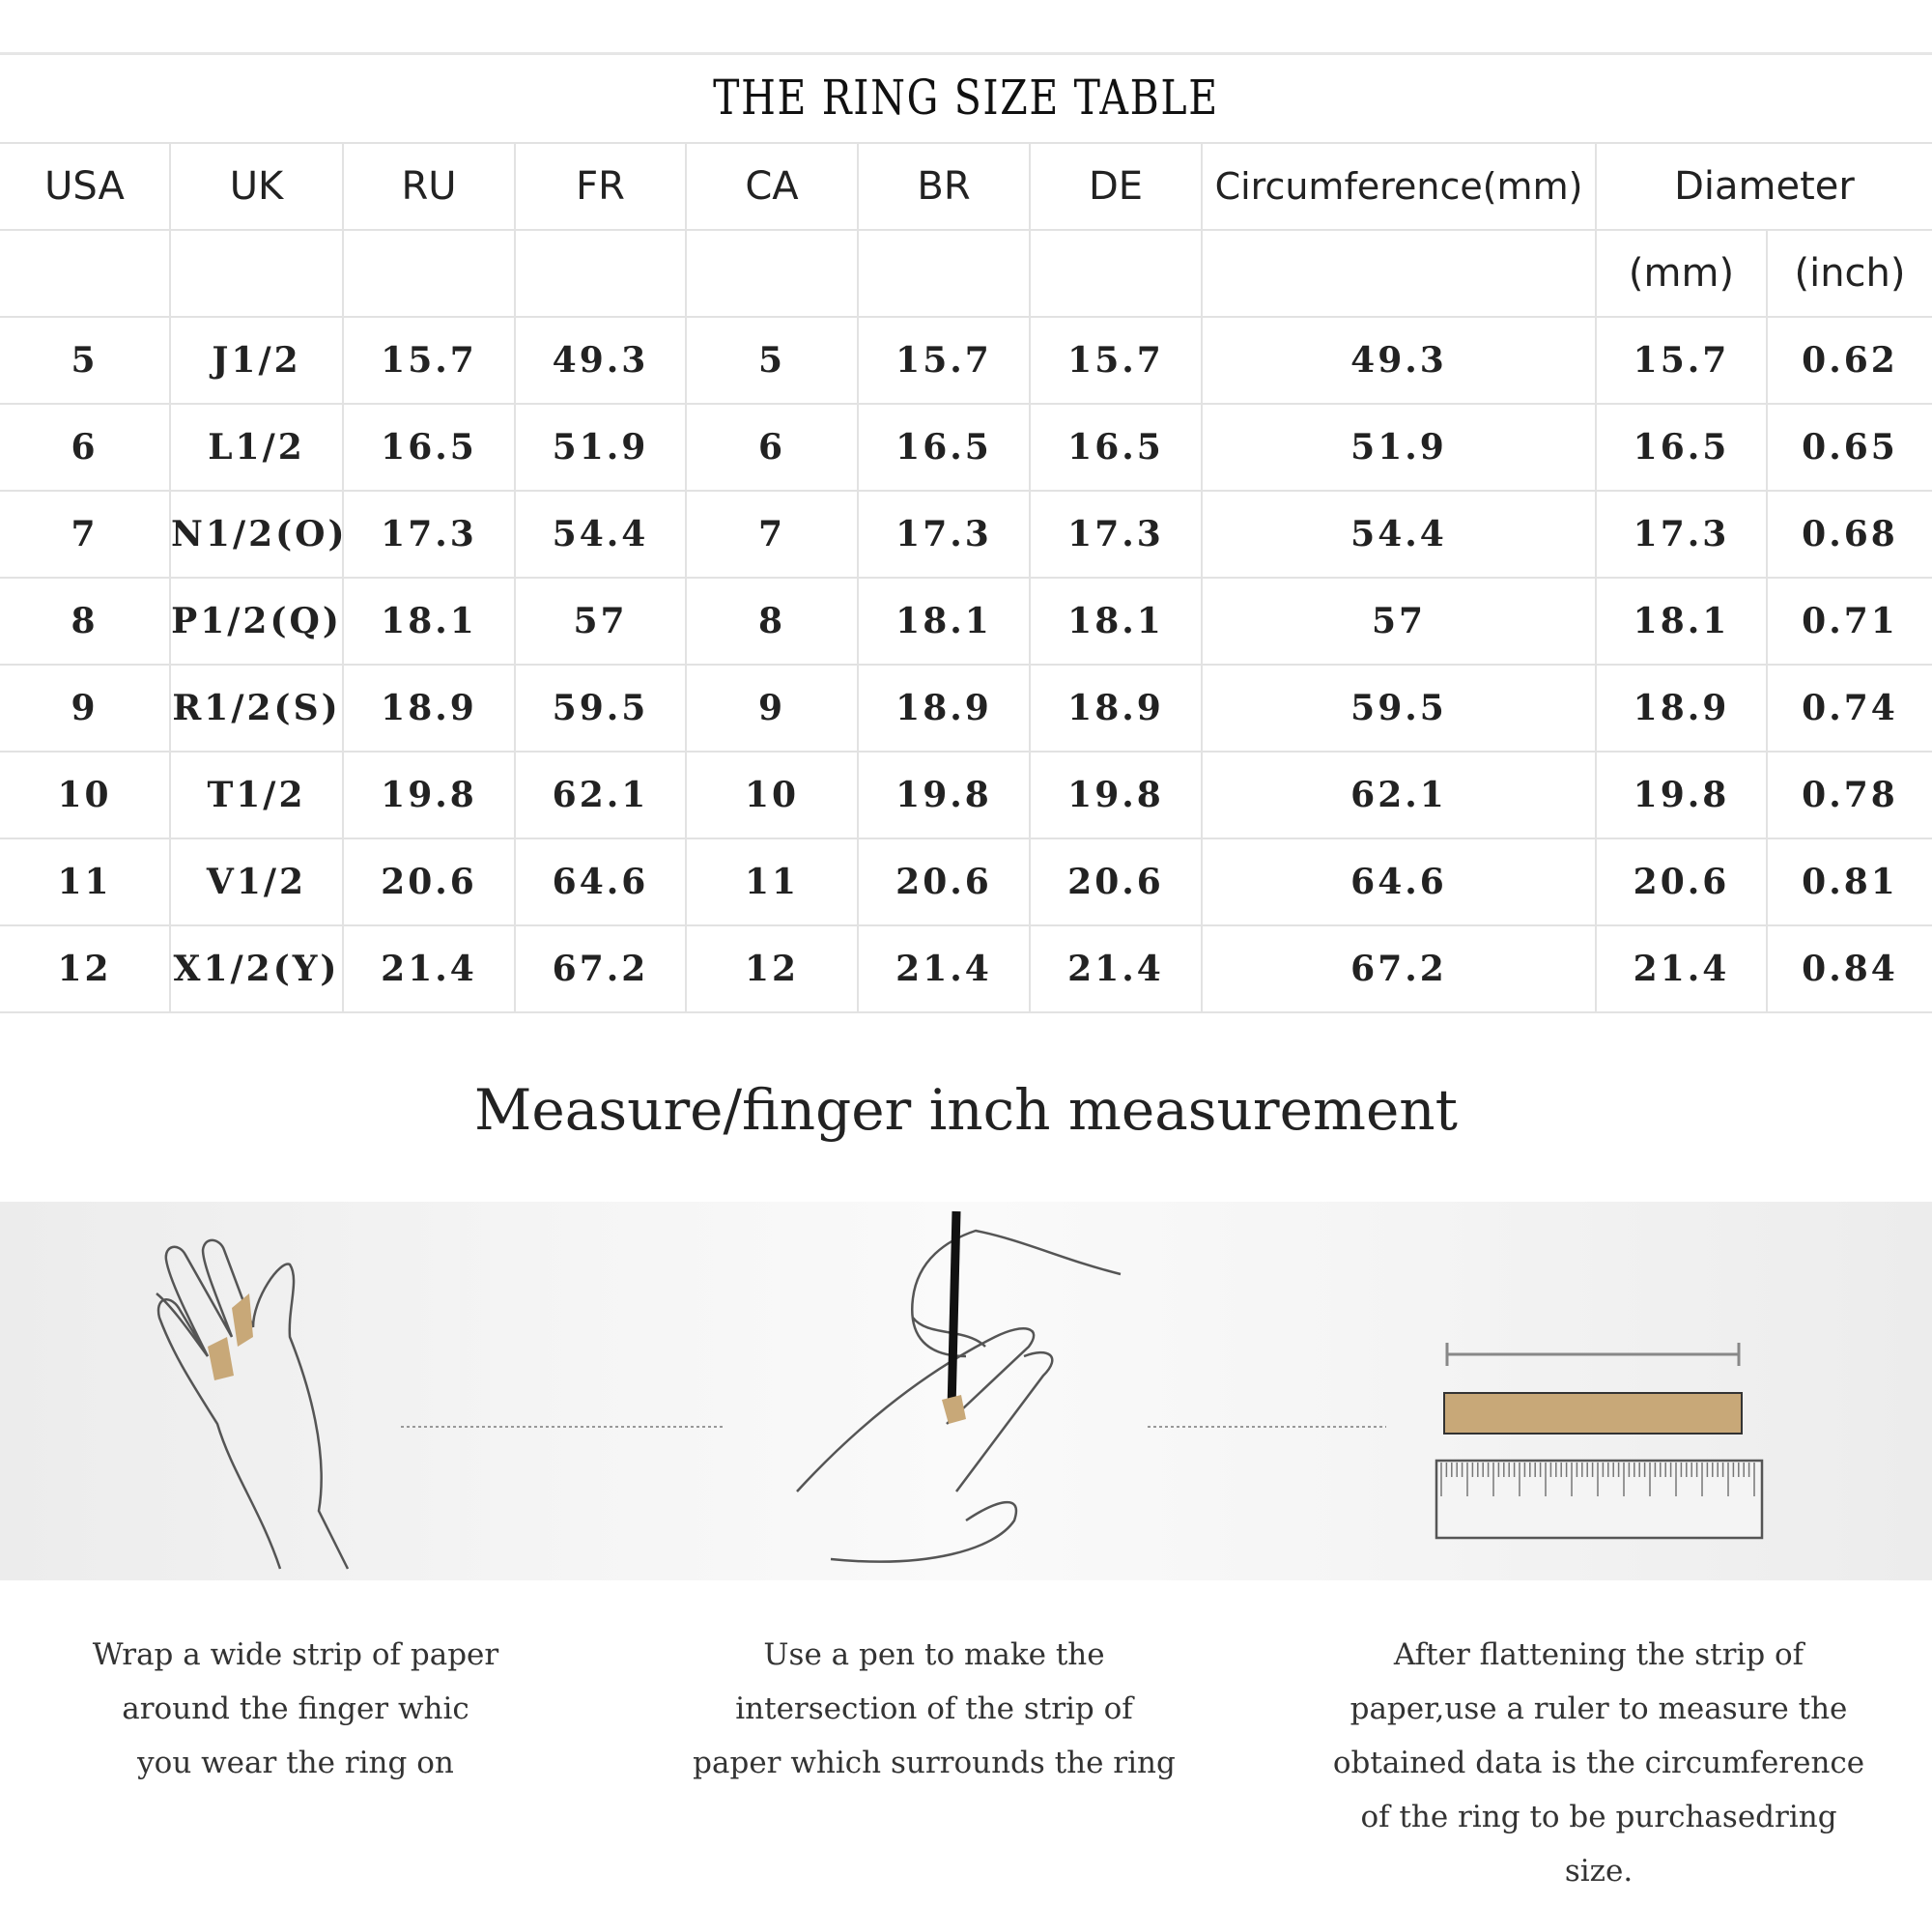 Image resolution: width=1932 pixels, height=1932 pixels. What do you see at coordinates (1849, 360) in the screenshot?
I see `table-cell: 0.62` at bounding box center [1849, 360].